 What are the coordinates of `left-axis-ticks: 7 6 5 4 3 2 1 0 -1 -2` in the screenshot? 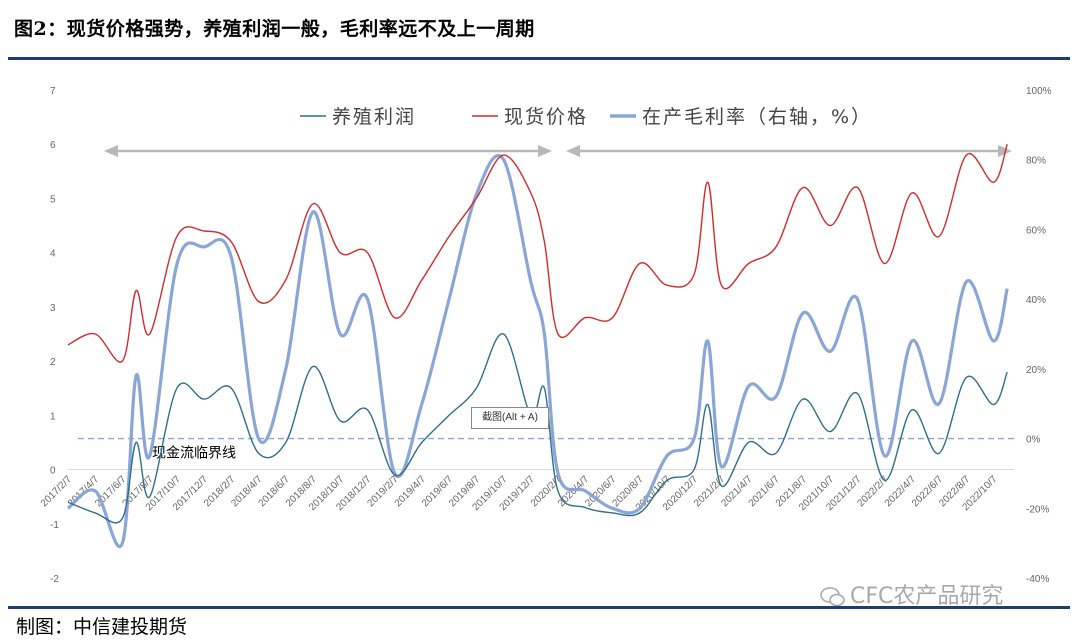 It's located at (54, 335).